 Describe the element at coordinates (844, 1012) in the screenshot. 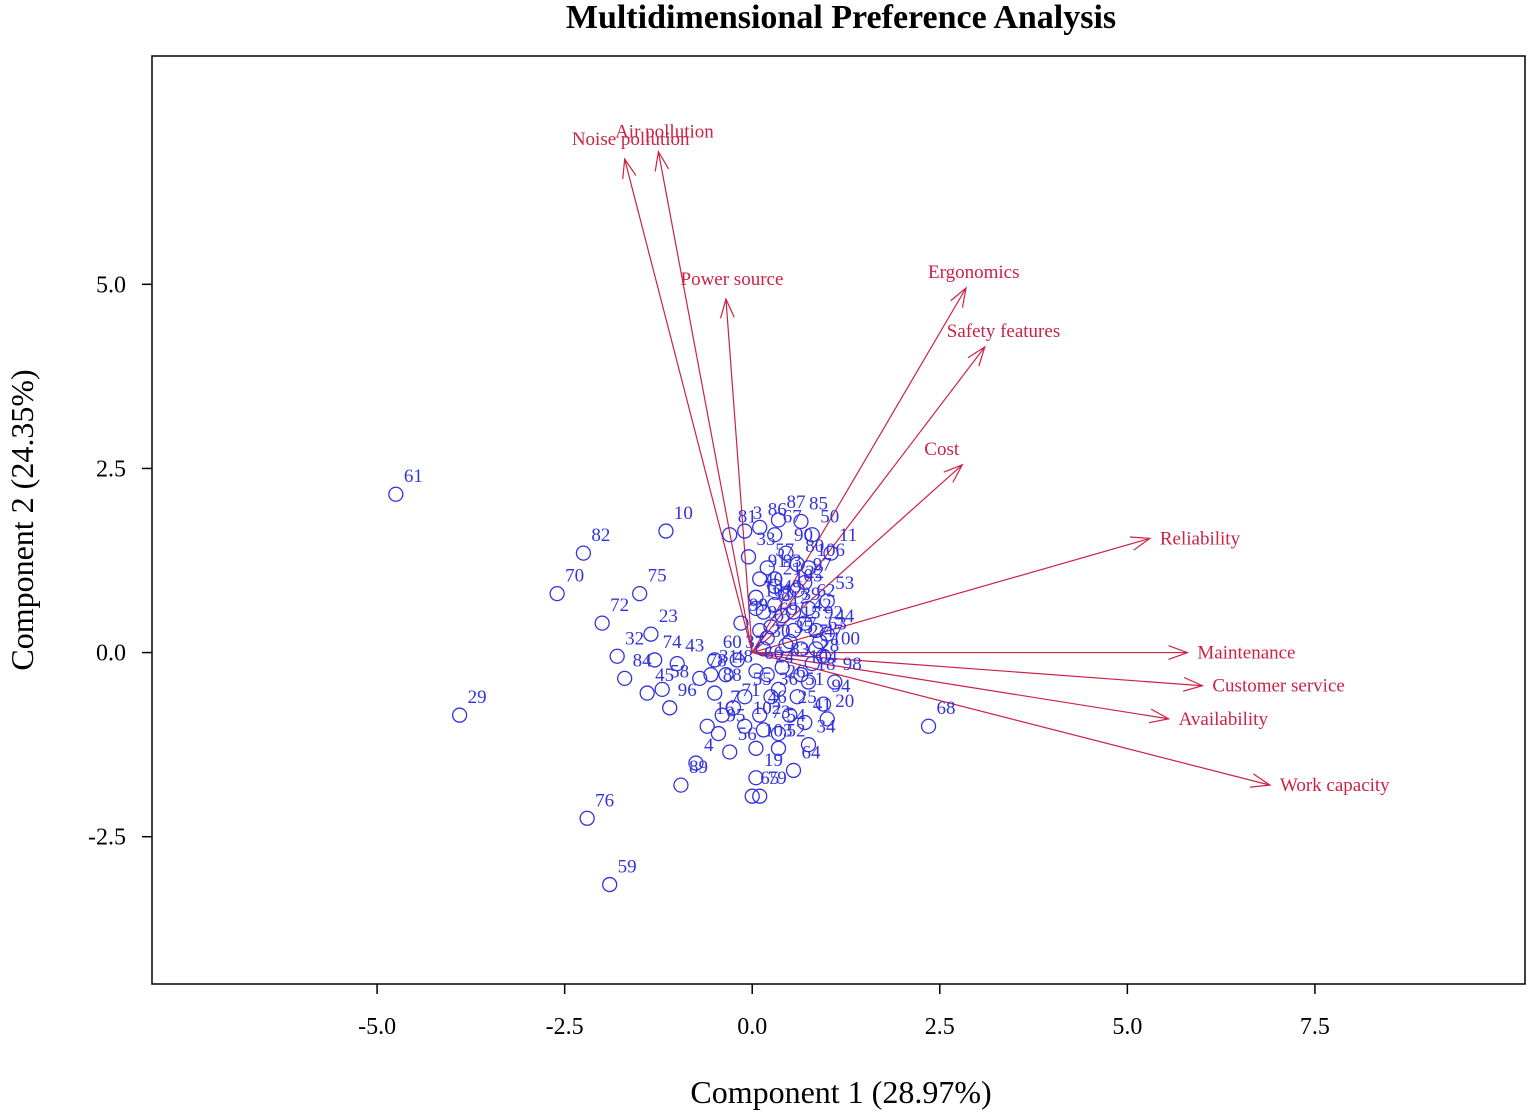

I see `x-axis: -5.0 -2.5 0.0 2.5 5.0 7.5` at that location.